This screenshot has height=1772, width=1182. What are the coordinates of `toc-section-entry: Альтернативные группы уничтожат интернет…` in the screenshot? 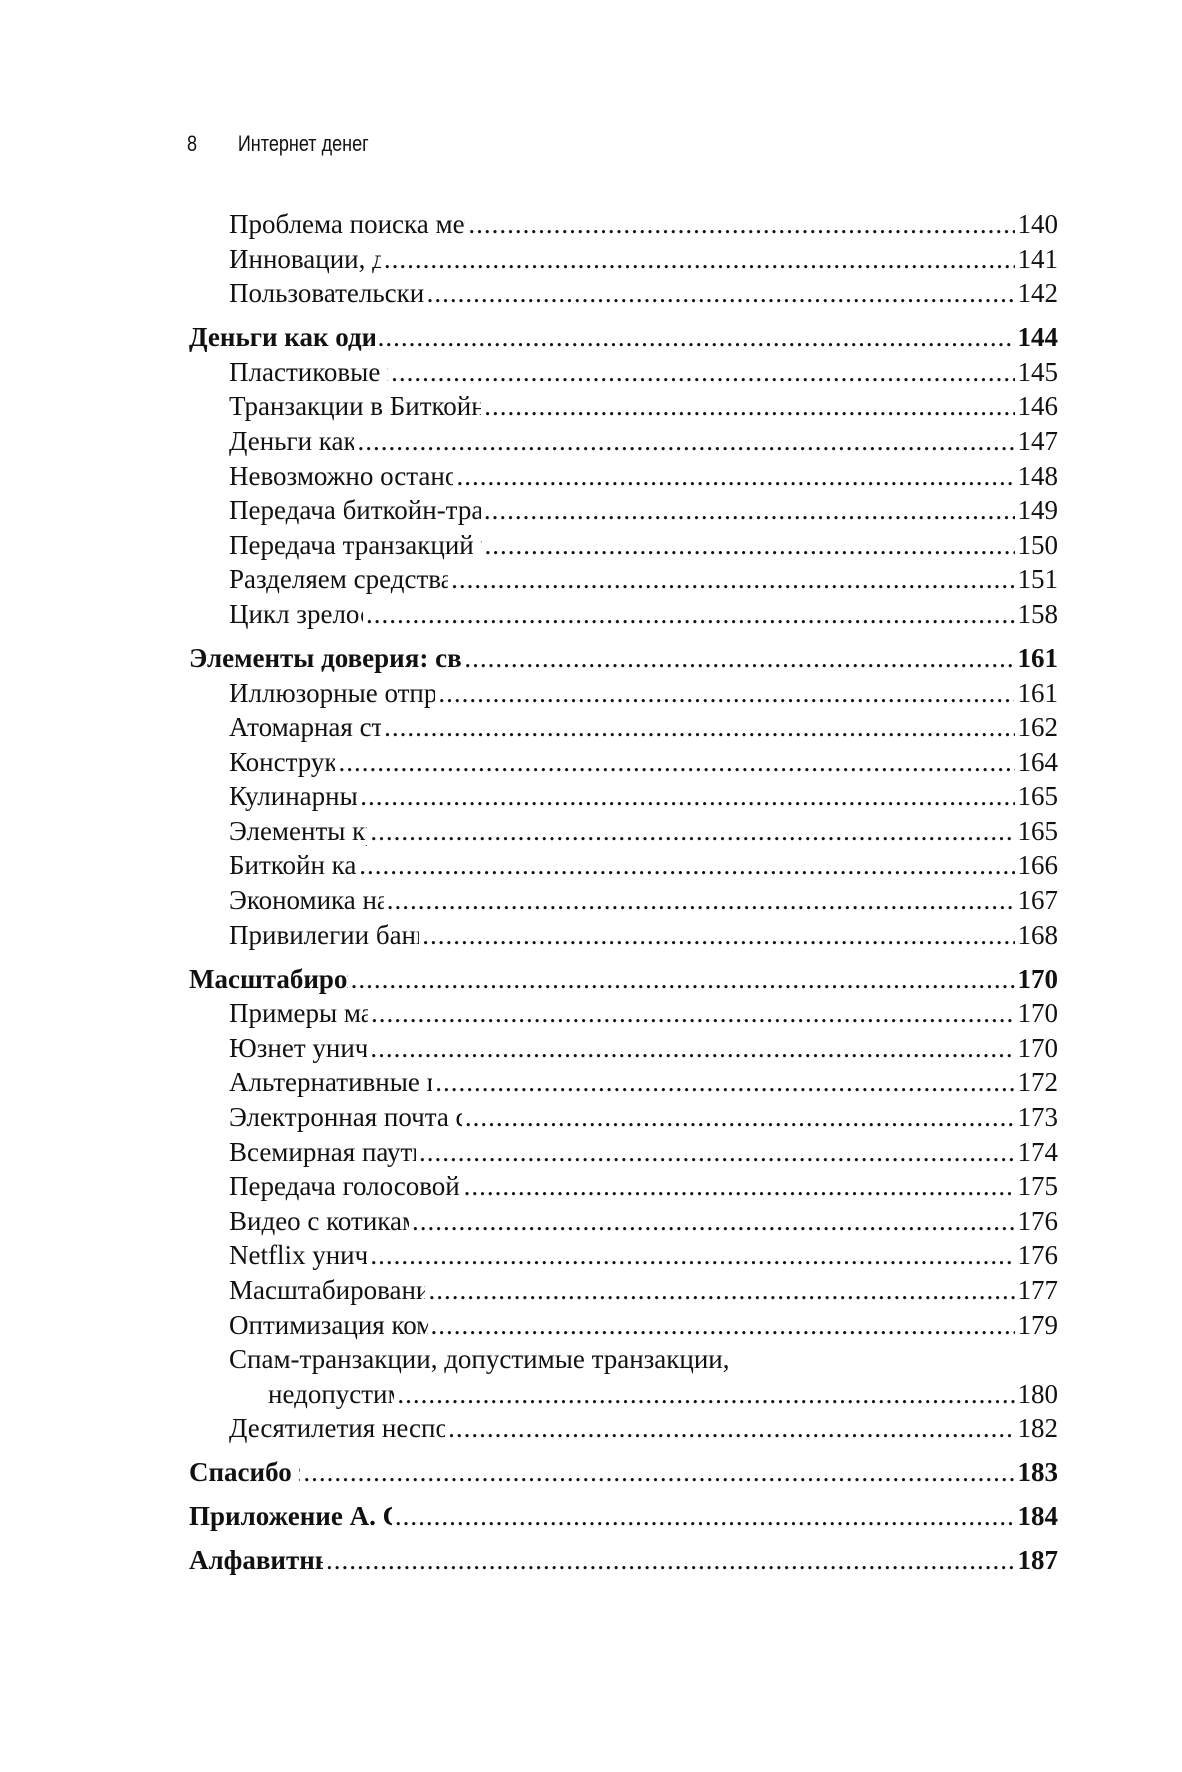 It's located at (623, 1082).